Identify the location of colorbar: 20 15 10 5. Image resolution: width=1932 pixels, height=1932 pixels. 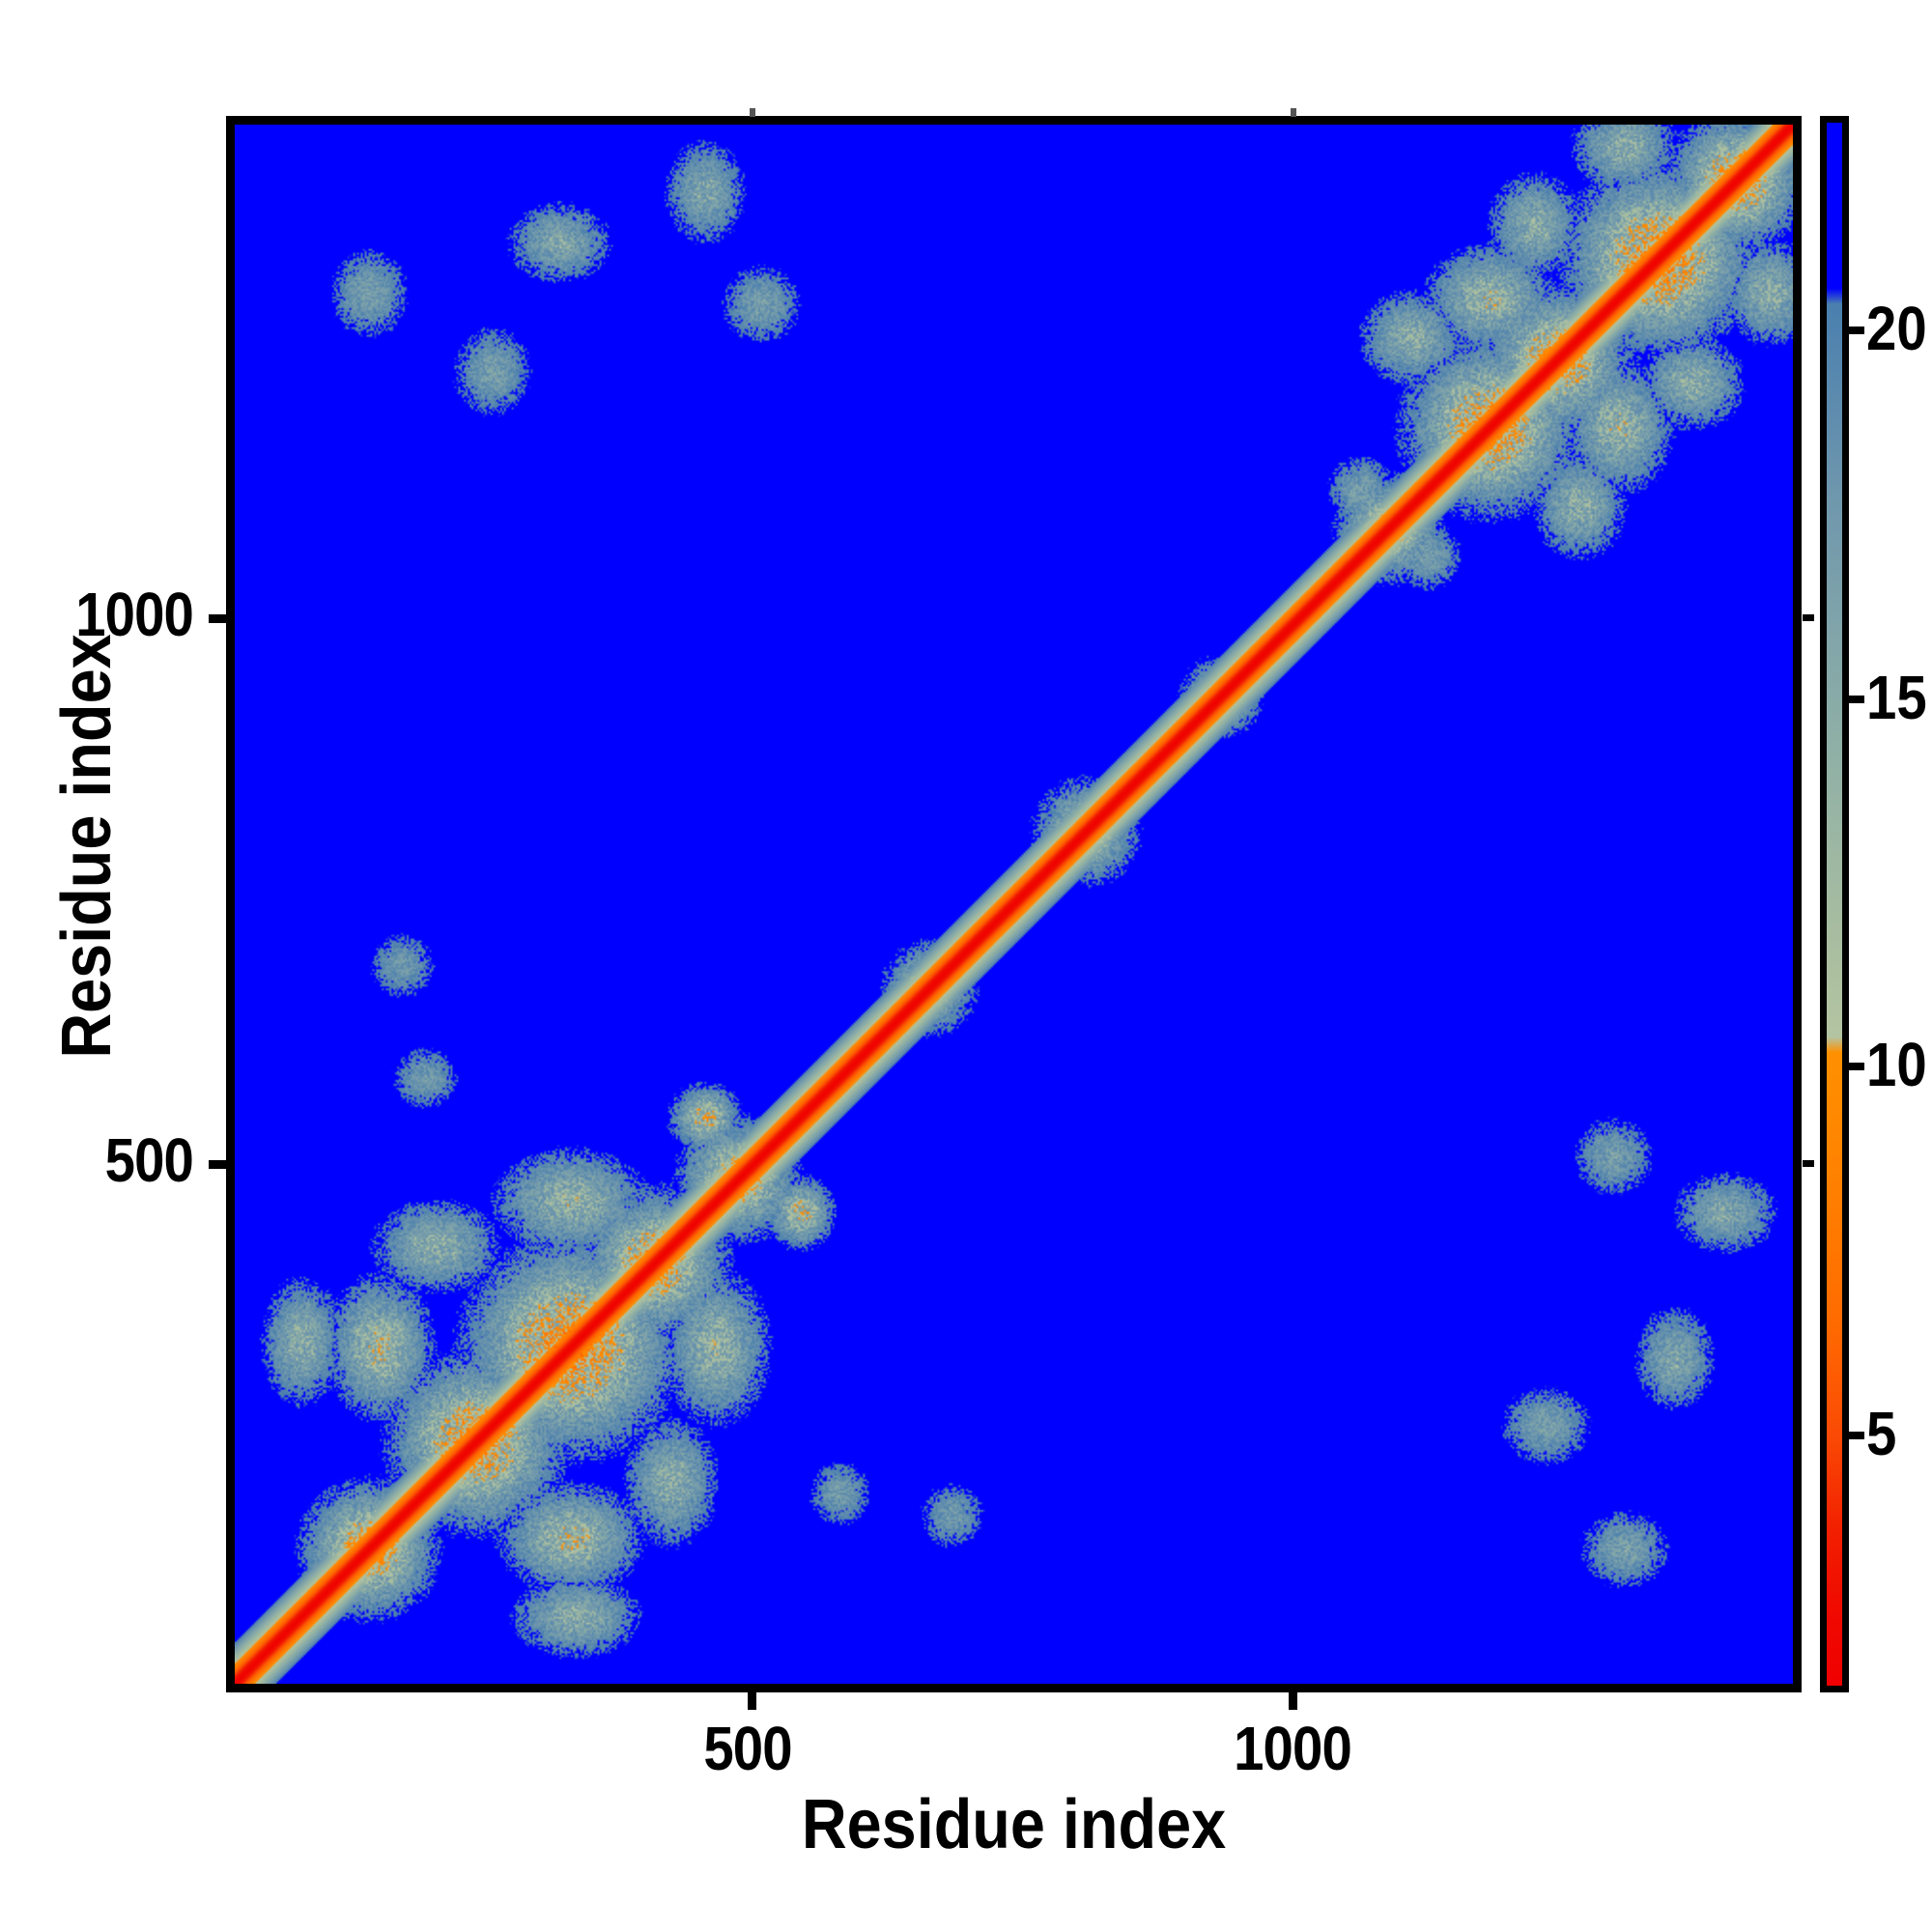
(1873, 904).